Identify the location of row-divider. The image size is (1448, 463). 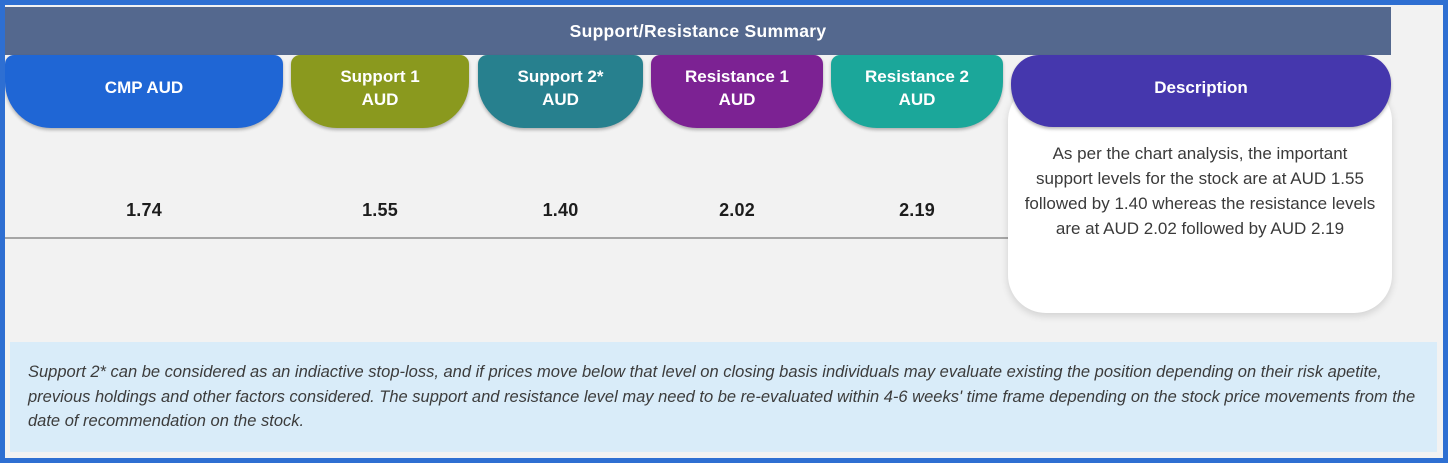
(507, 238).